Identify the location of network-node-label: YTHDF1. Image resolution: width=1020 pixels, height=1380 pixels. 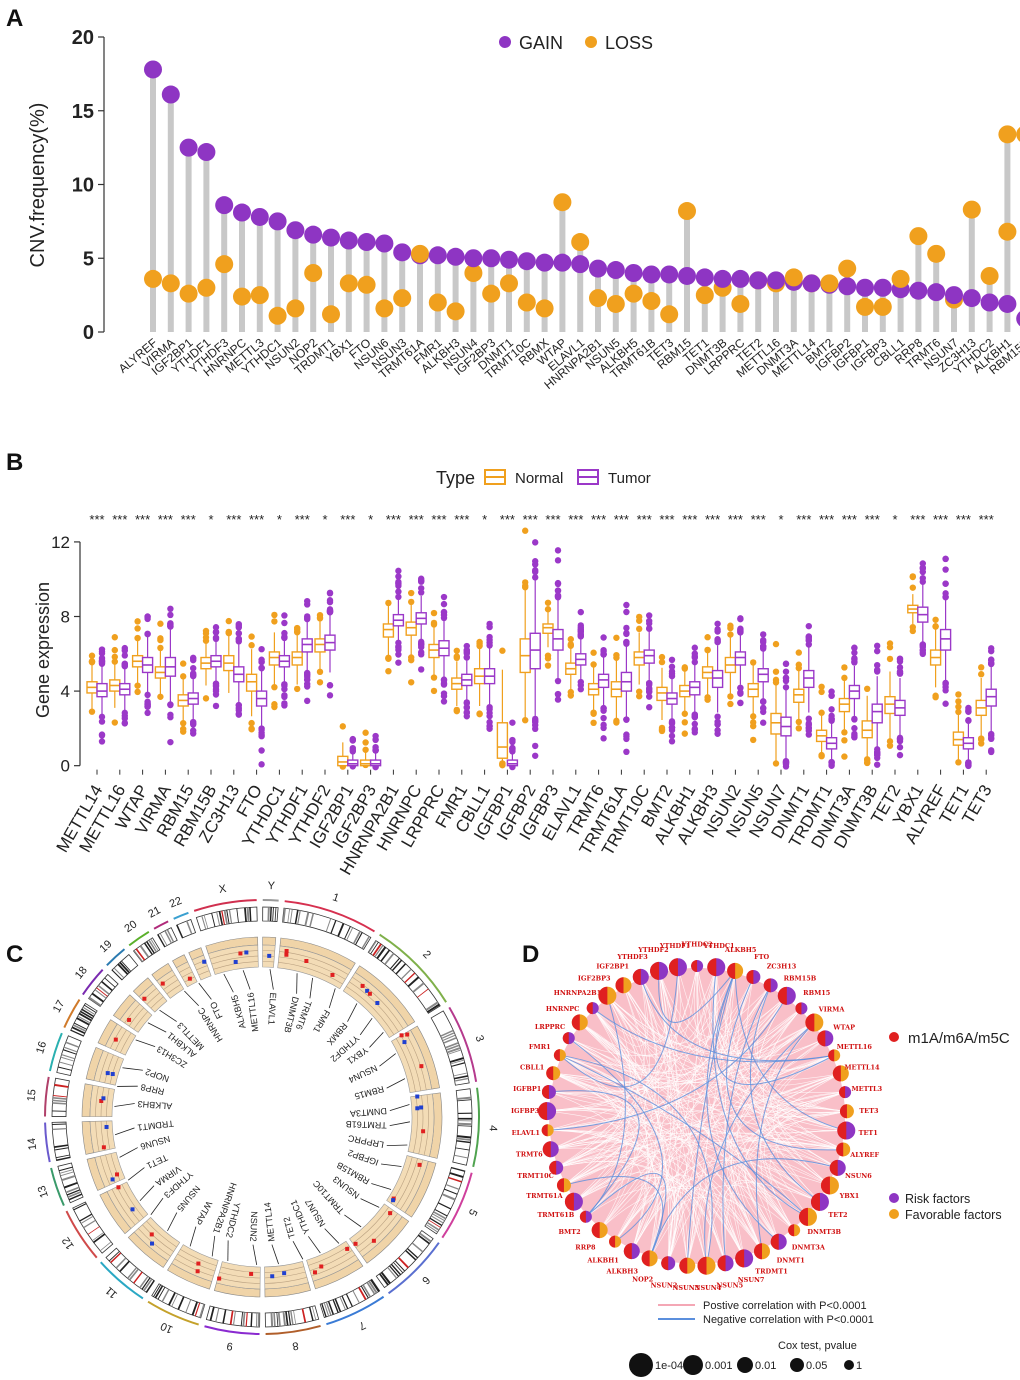
(674, 946).